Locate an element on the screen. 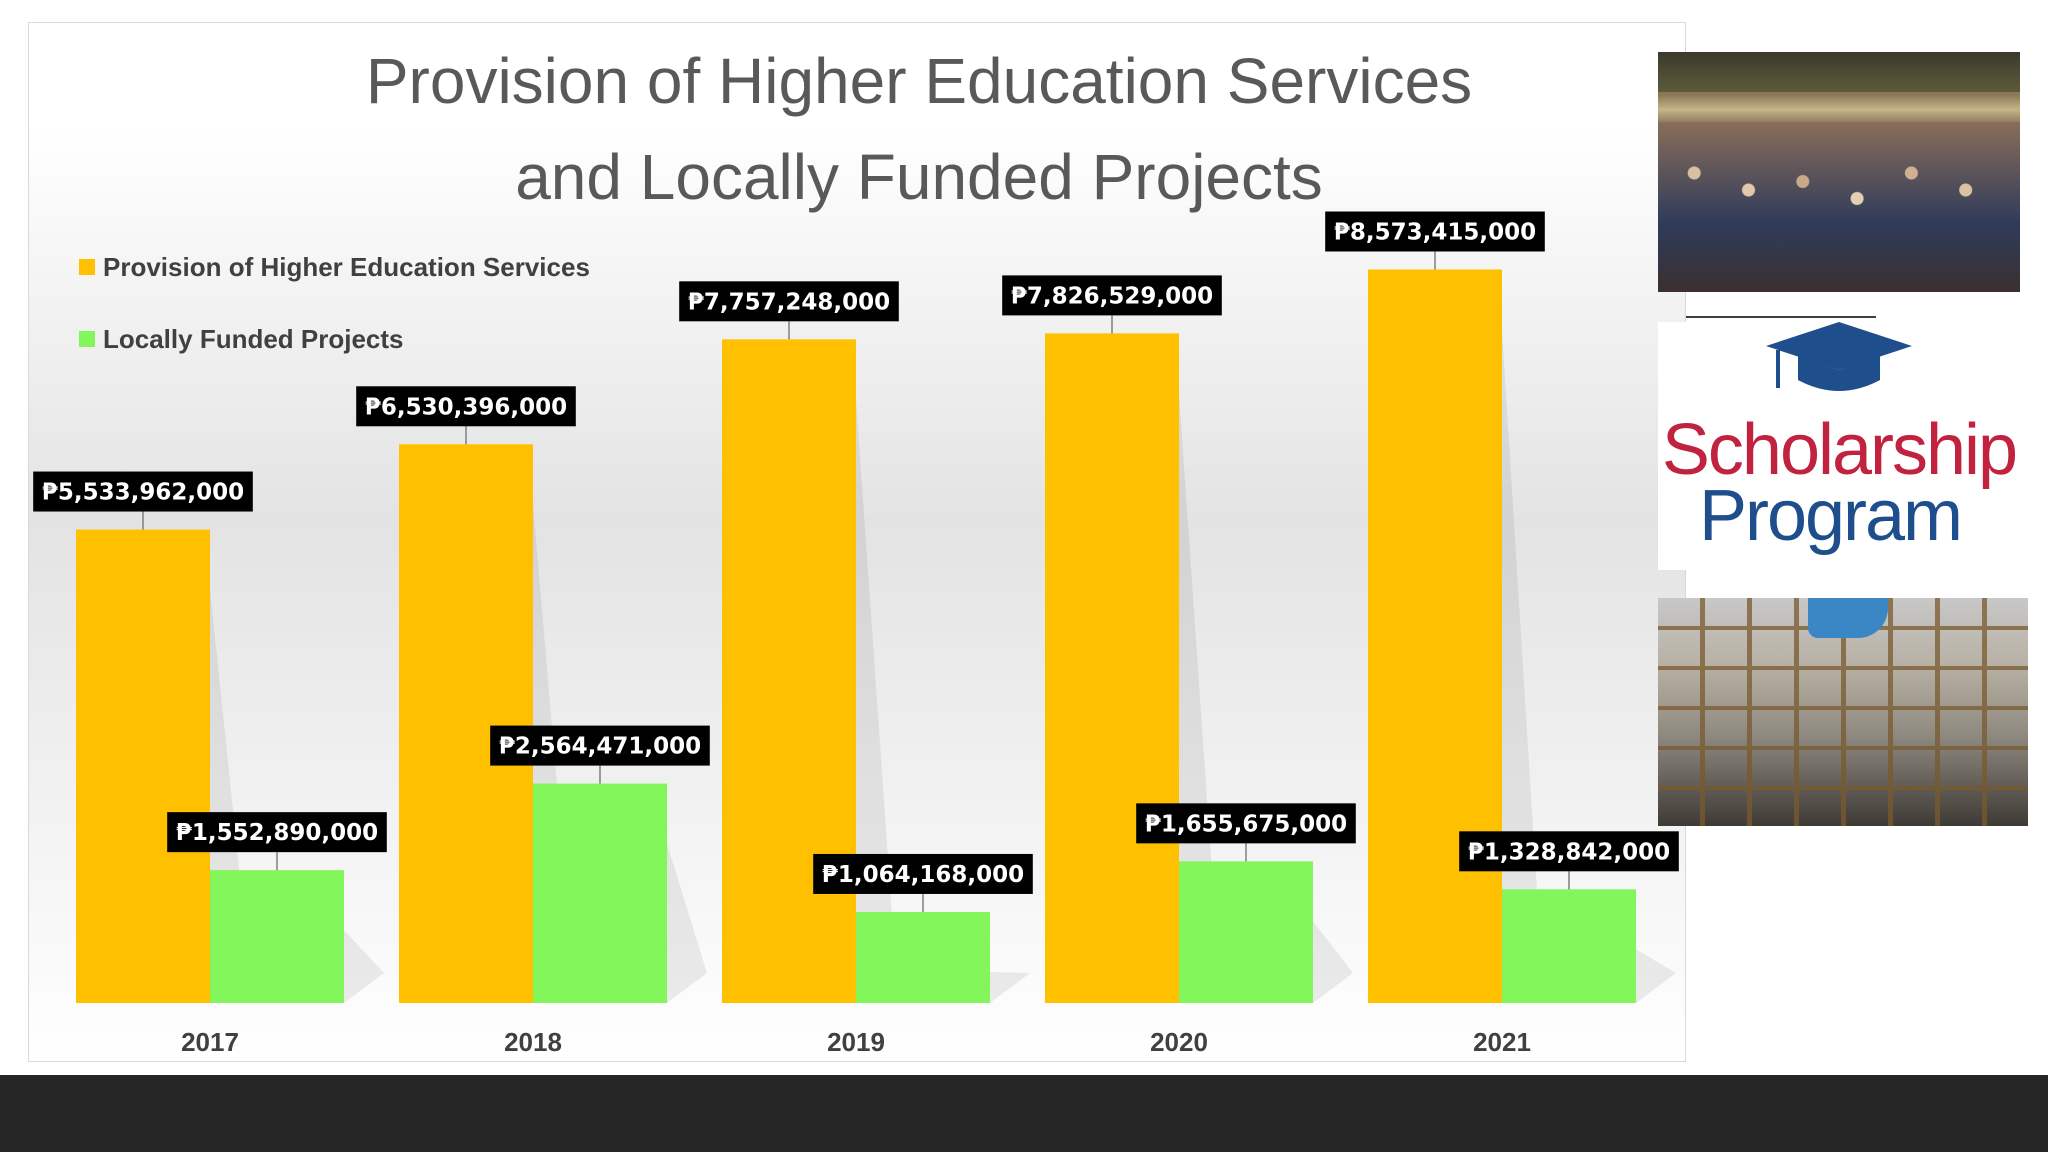 The image size is (2048, 1152). crowd-photo is located at coordinates (1839, 172).